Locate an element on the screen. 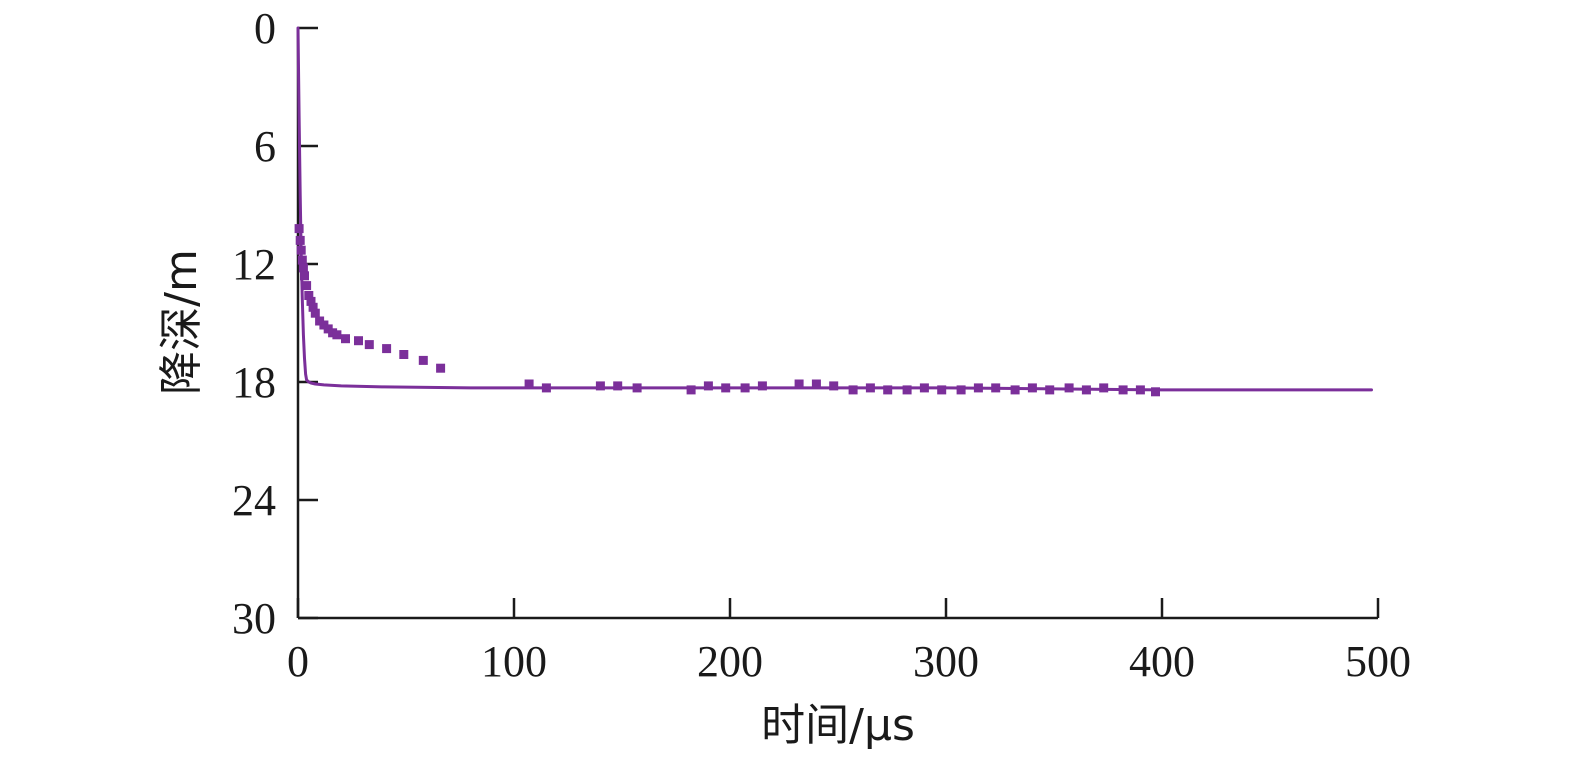  y-tick-label: 18 is located at coordinates (254, 382).